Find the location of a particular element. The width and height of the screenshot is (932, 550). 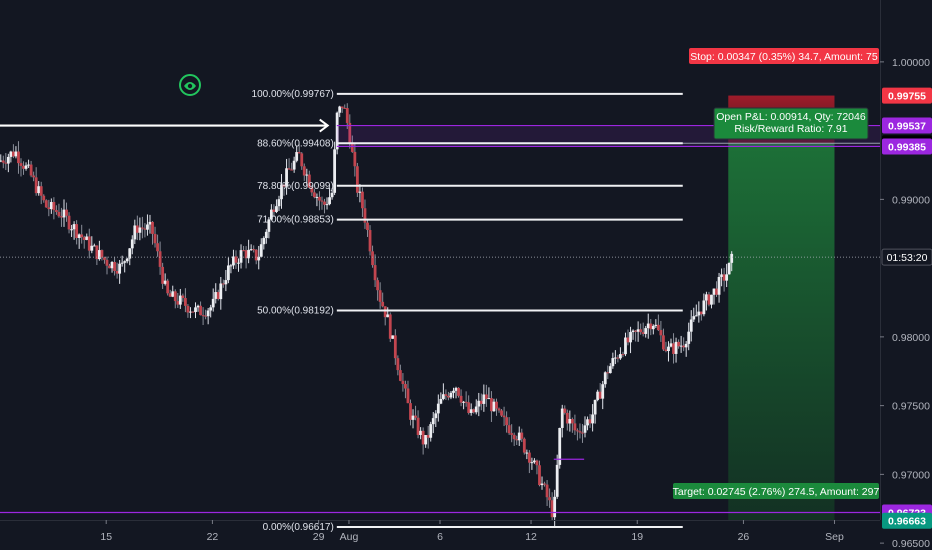

price-badge-label: 0.96663 is located at coordinates (907, 522).